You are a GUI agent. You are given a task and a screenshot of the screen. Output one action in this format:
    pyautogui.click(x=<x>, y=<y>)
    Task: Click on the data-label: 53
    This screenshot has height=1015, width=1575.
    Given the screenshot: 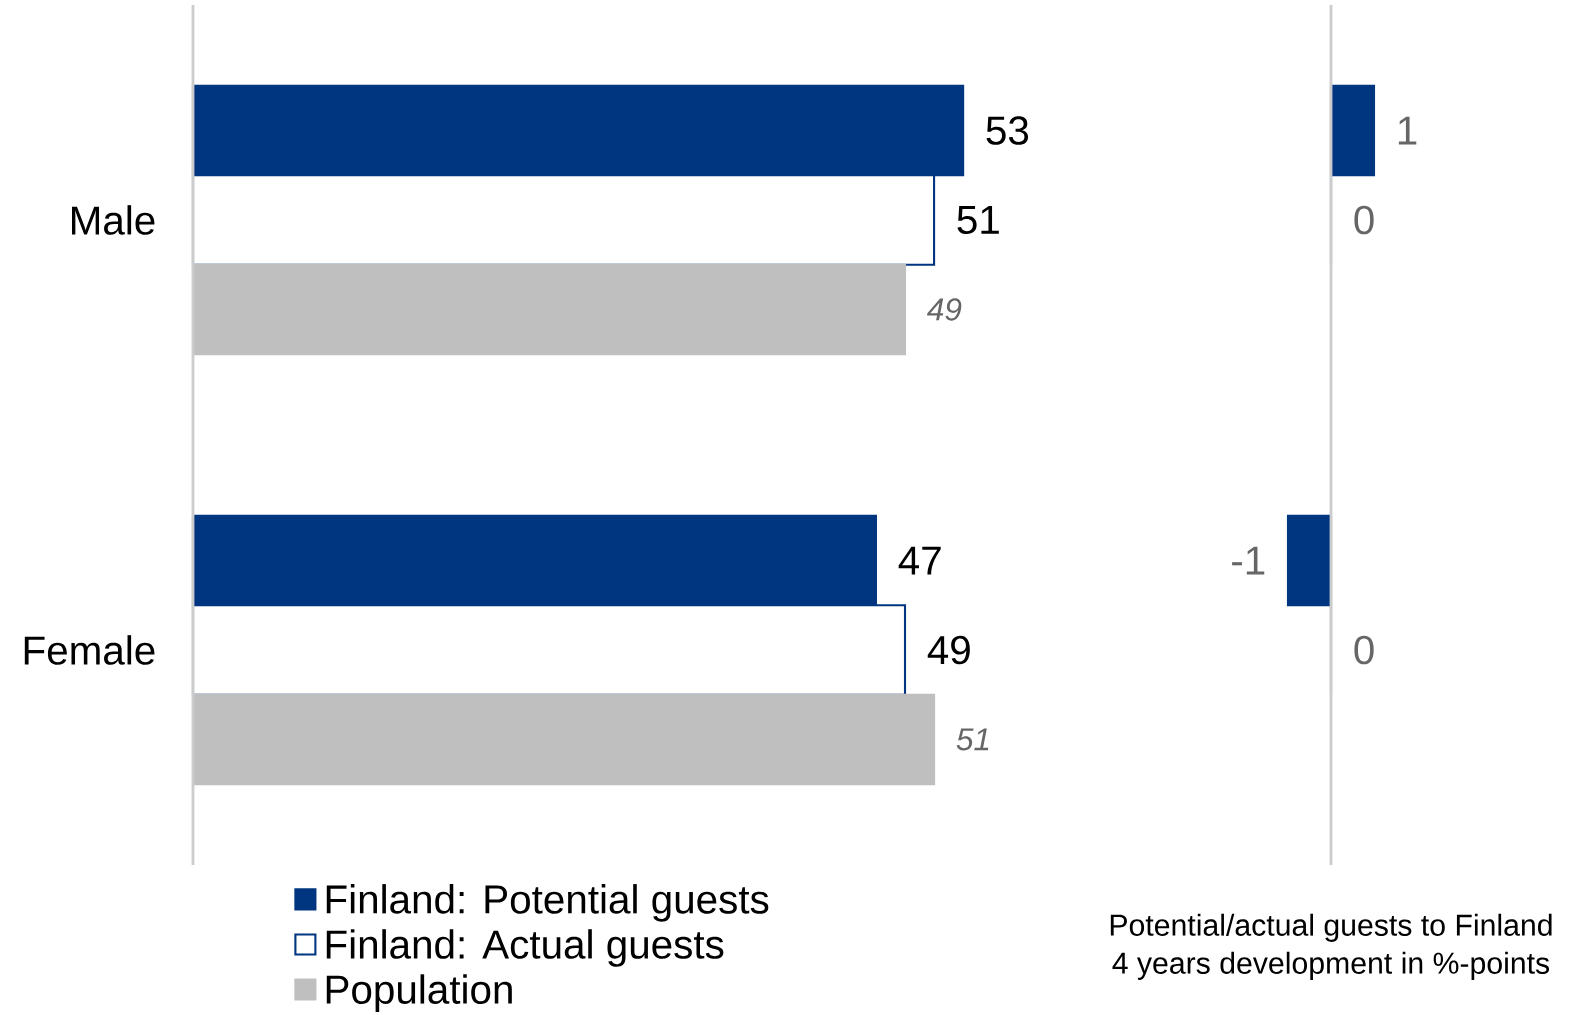 What is the action you would take?
    pyautogui.click(x=1007, y=130)
    